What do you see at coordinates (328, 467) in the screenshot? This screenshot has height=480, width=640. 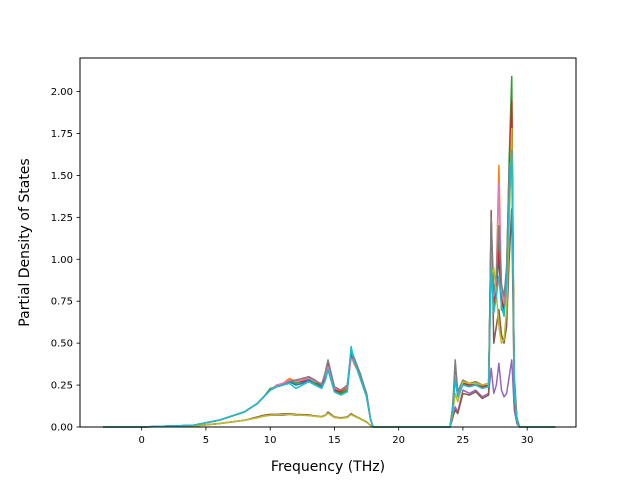 I see `x-axis-title: Frequency (THz)` at bounding box center [328, 467].